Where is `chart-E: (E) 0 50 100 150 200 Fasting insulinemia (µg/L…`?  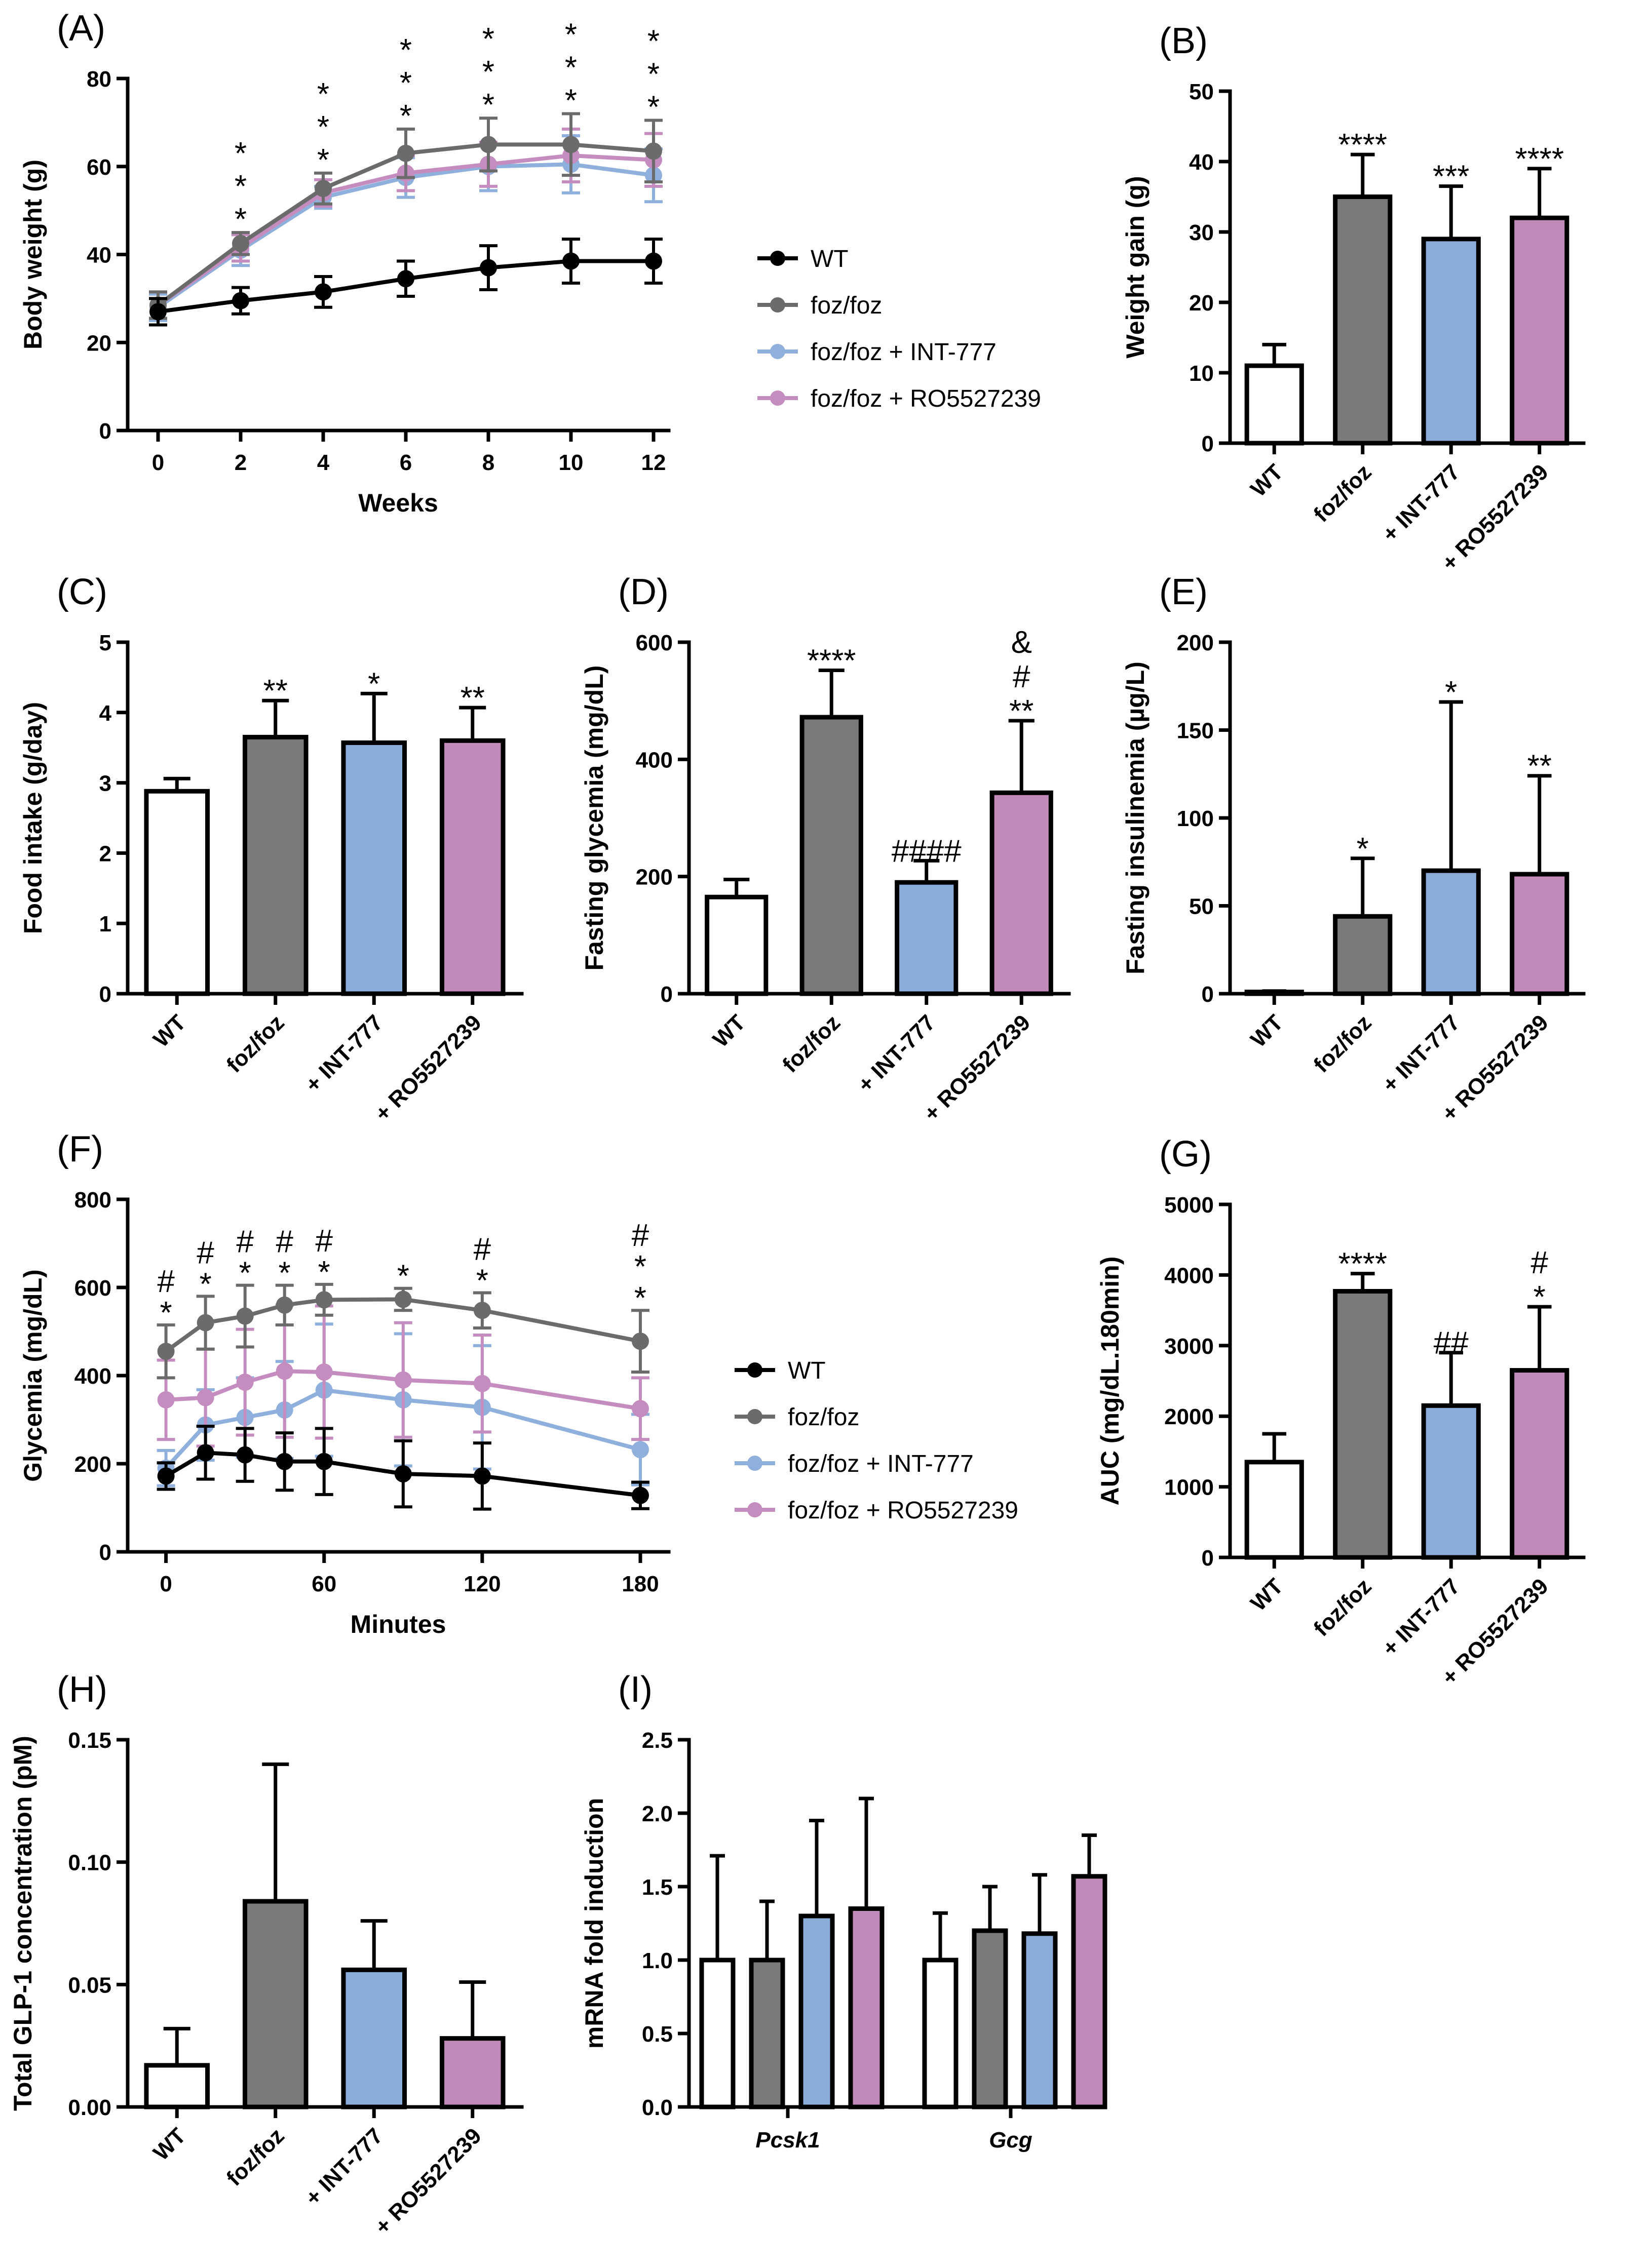 chart-E: (E) 0 50 100 150 200 Fasting insulinemia (µg/L… is located at coordinates (1353, 849).